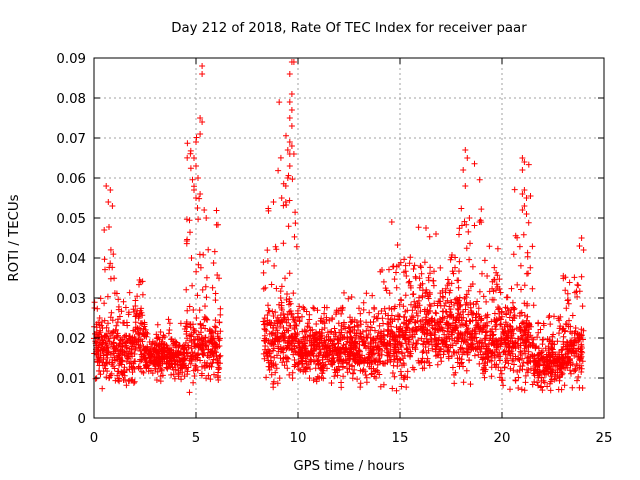 This screenshot has width=640, height=480. I want to click on x-tick-label: 15, so click(400, 438).